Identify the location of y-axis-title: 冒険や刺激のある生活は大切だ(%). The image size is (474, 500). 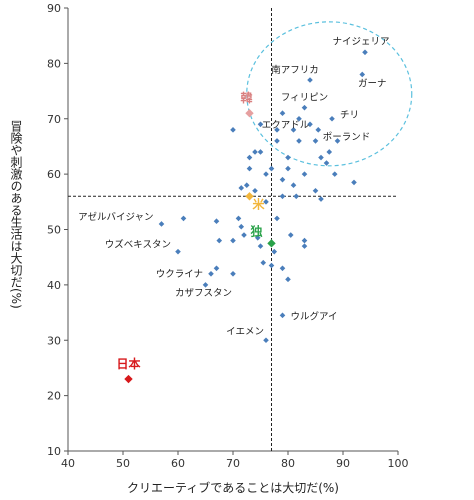
(16, 214).